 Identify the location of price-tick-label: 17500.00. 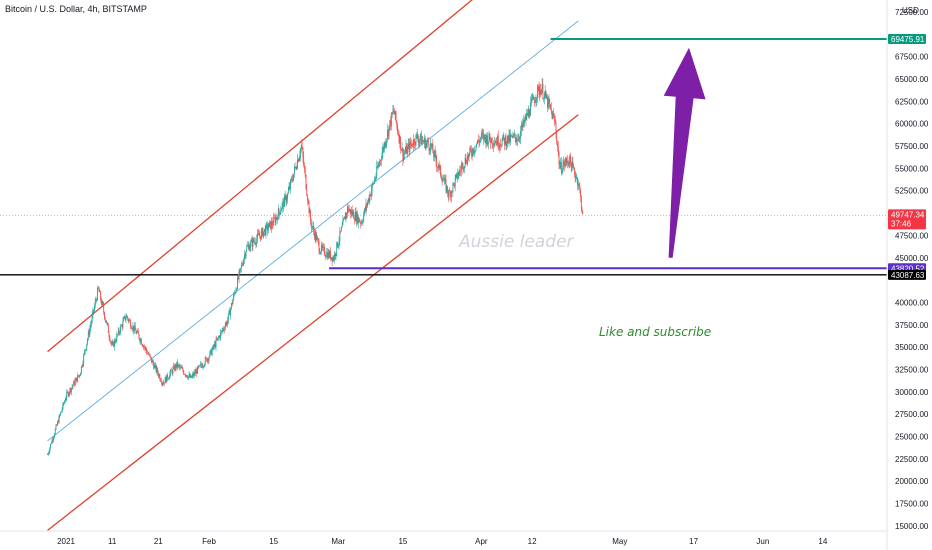
(912, 504).